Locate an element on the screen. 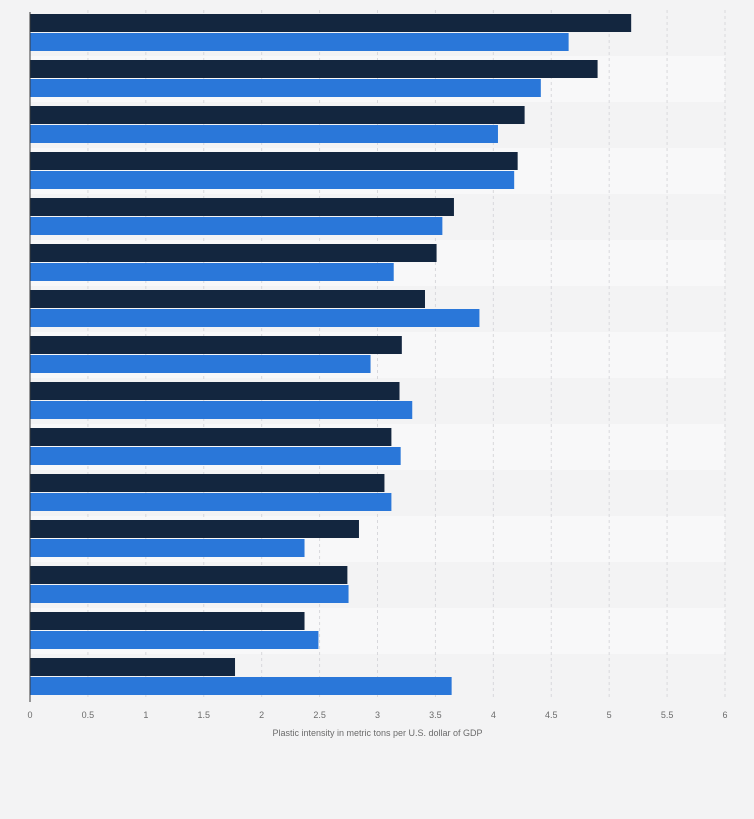 This screenshot has height=819, width=754. x-axis-ticks: 0 0.5 1 1.5 2 2.5 3 3.5 4 4.5 5 5.5 6 is located at coordinates (377, 715).